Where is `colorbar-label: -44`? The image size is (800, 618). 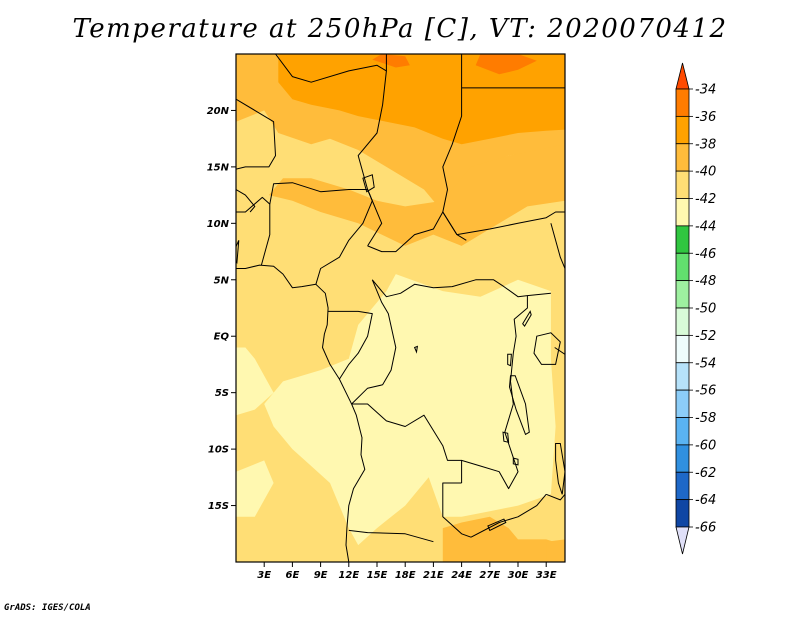 colorbar-label: -44 is located at coordinates (705, 226).